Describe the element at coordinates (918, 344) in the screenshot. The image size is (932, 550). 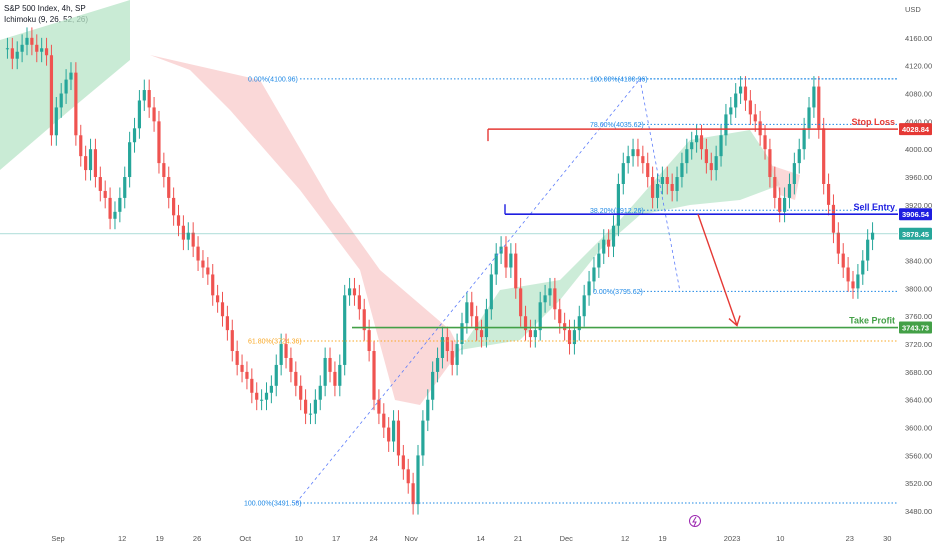
I see `y-tick-label: 3720.00` at that location.